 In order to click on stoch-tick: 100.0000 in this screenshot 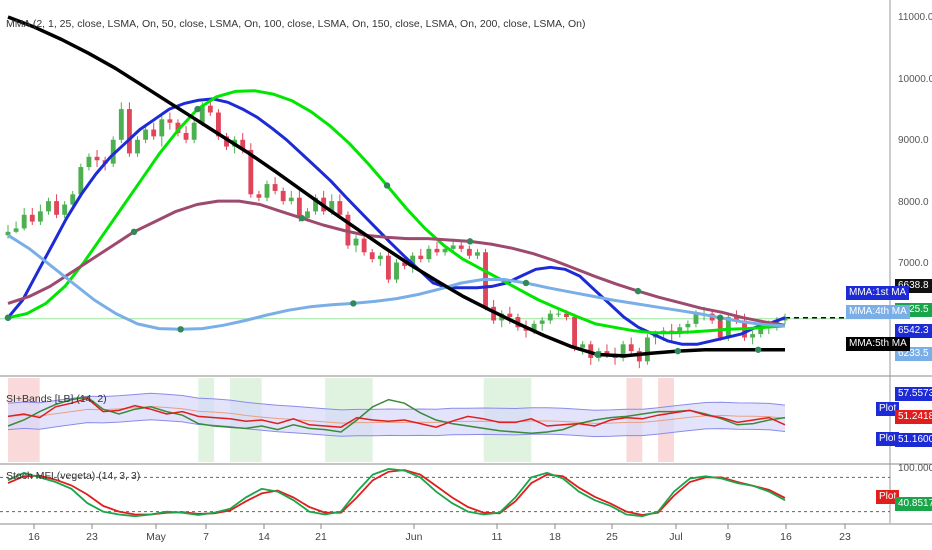, I will do `click(915, 468)`.